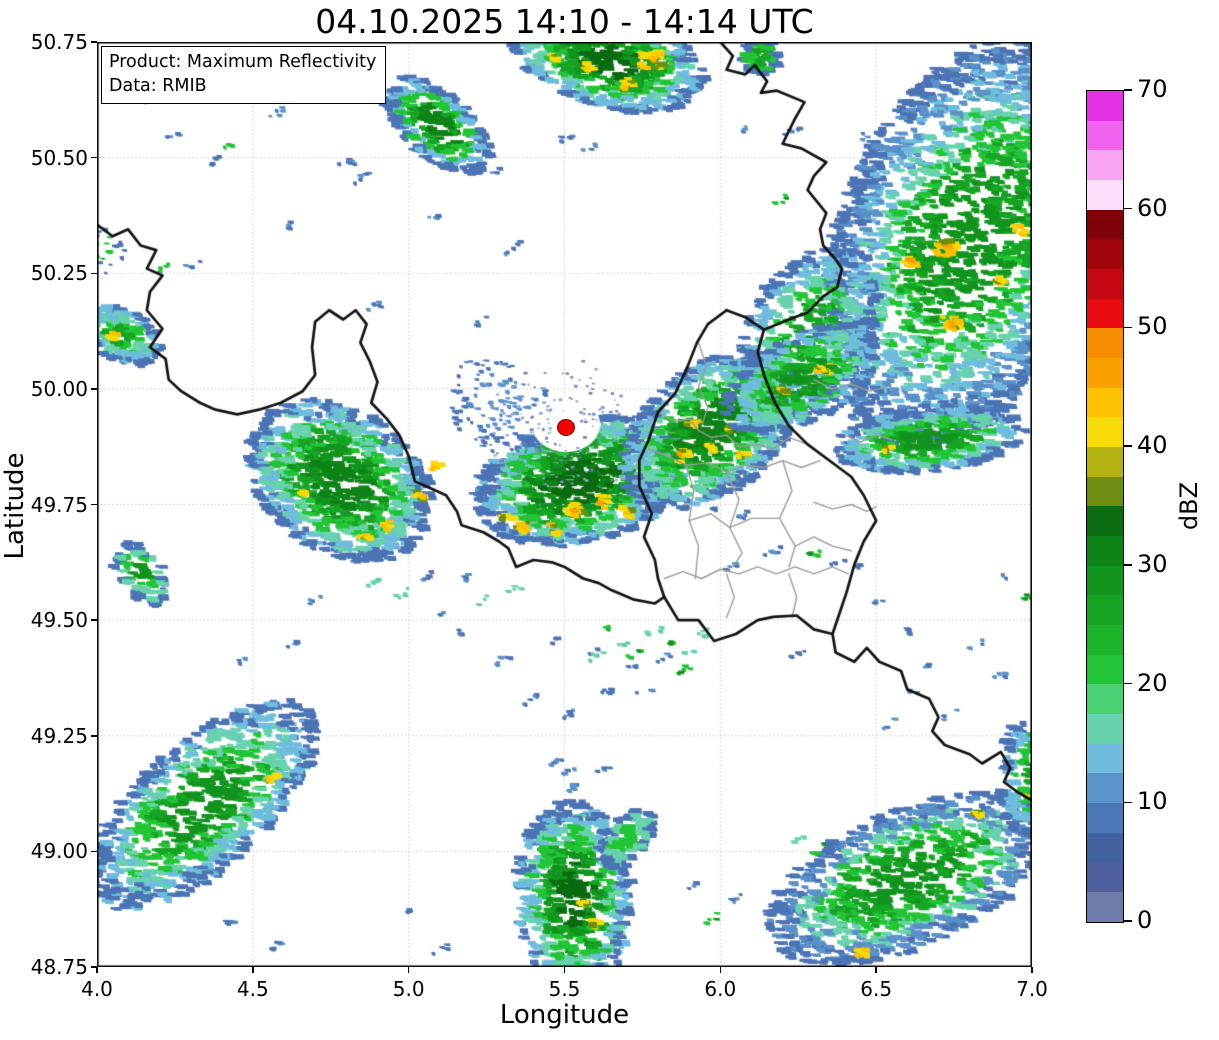 This screenshot has height=1040, width=1219. Describe the element at coordinates (1152, 801) in the screenshot. I see `colorbar-tick-label: 10` at that location.